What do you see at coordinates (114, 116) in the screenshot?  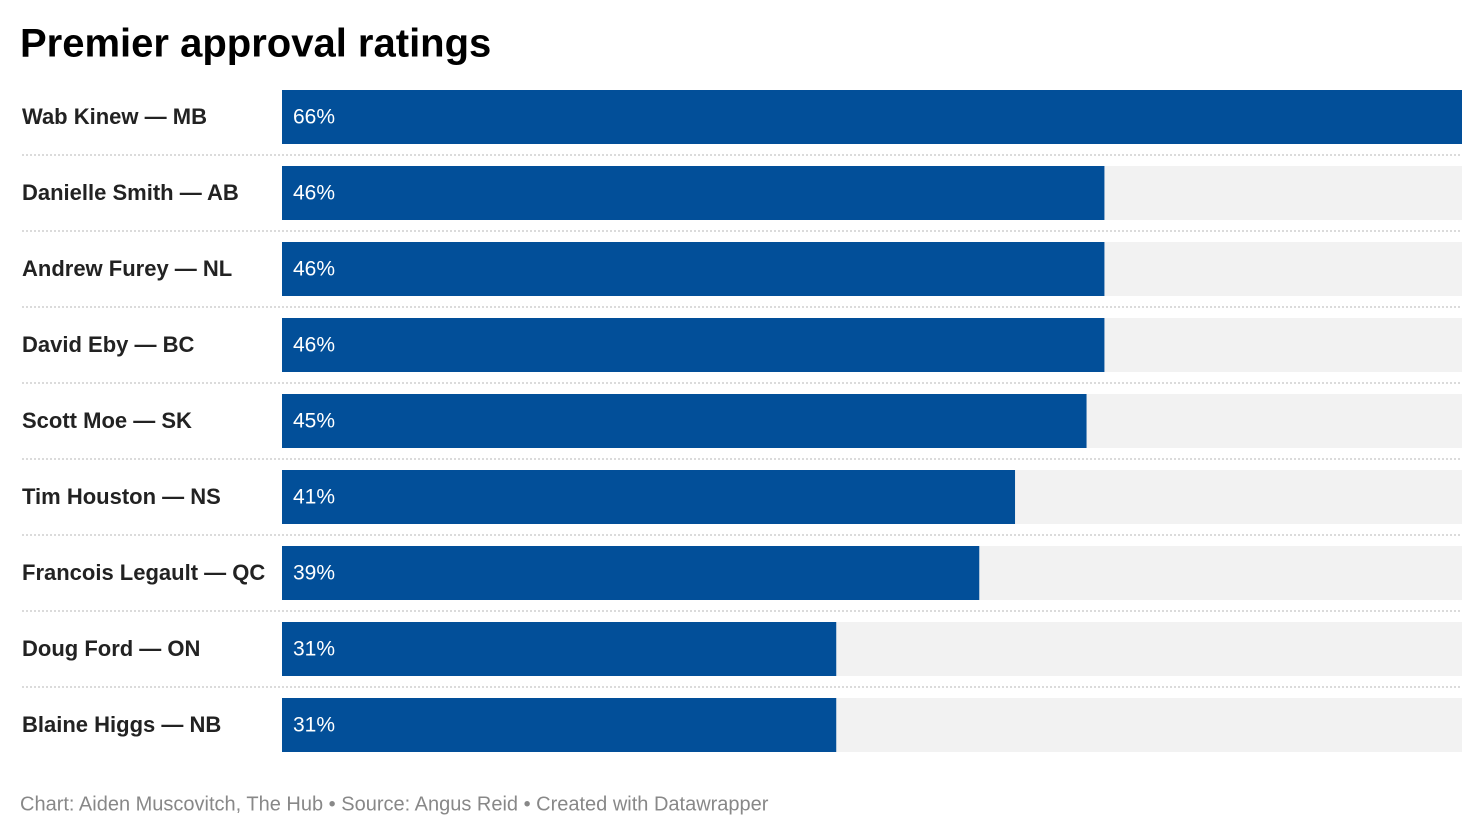 I see `category-label: Wab Kinew — MB` at bounding box center [114, 116].